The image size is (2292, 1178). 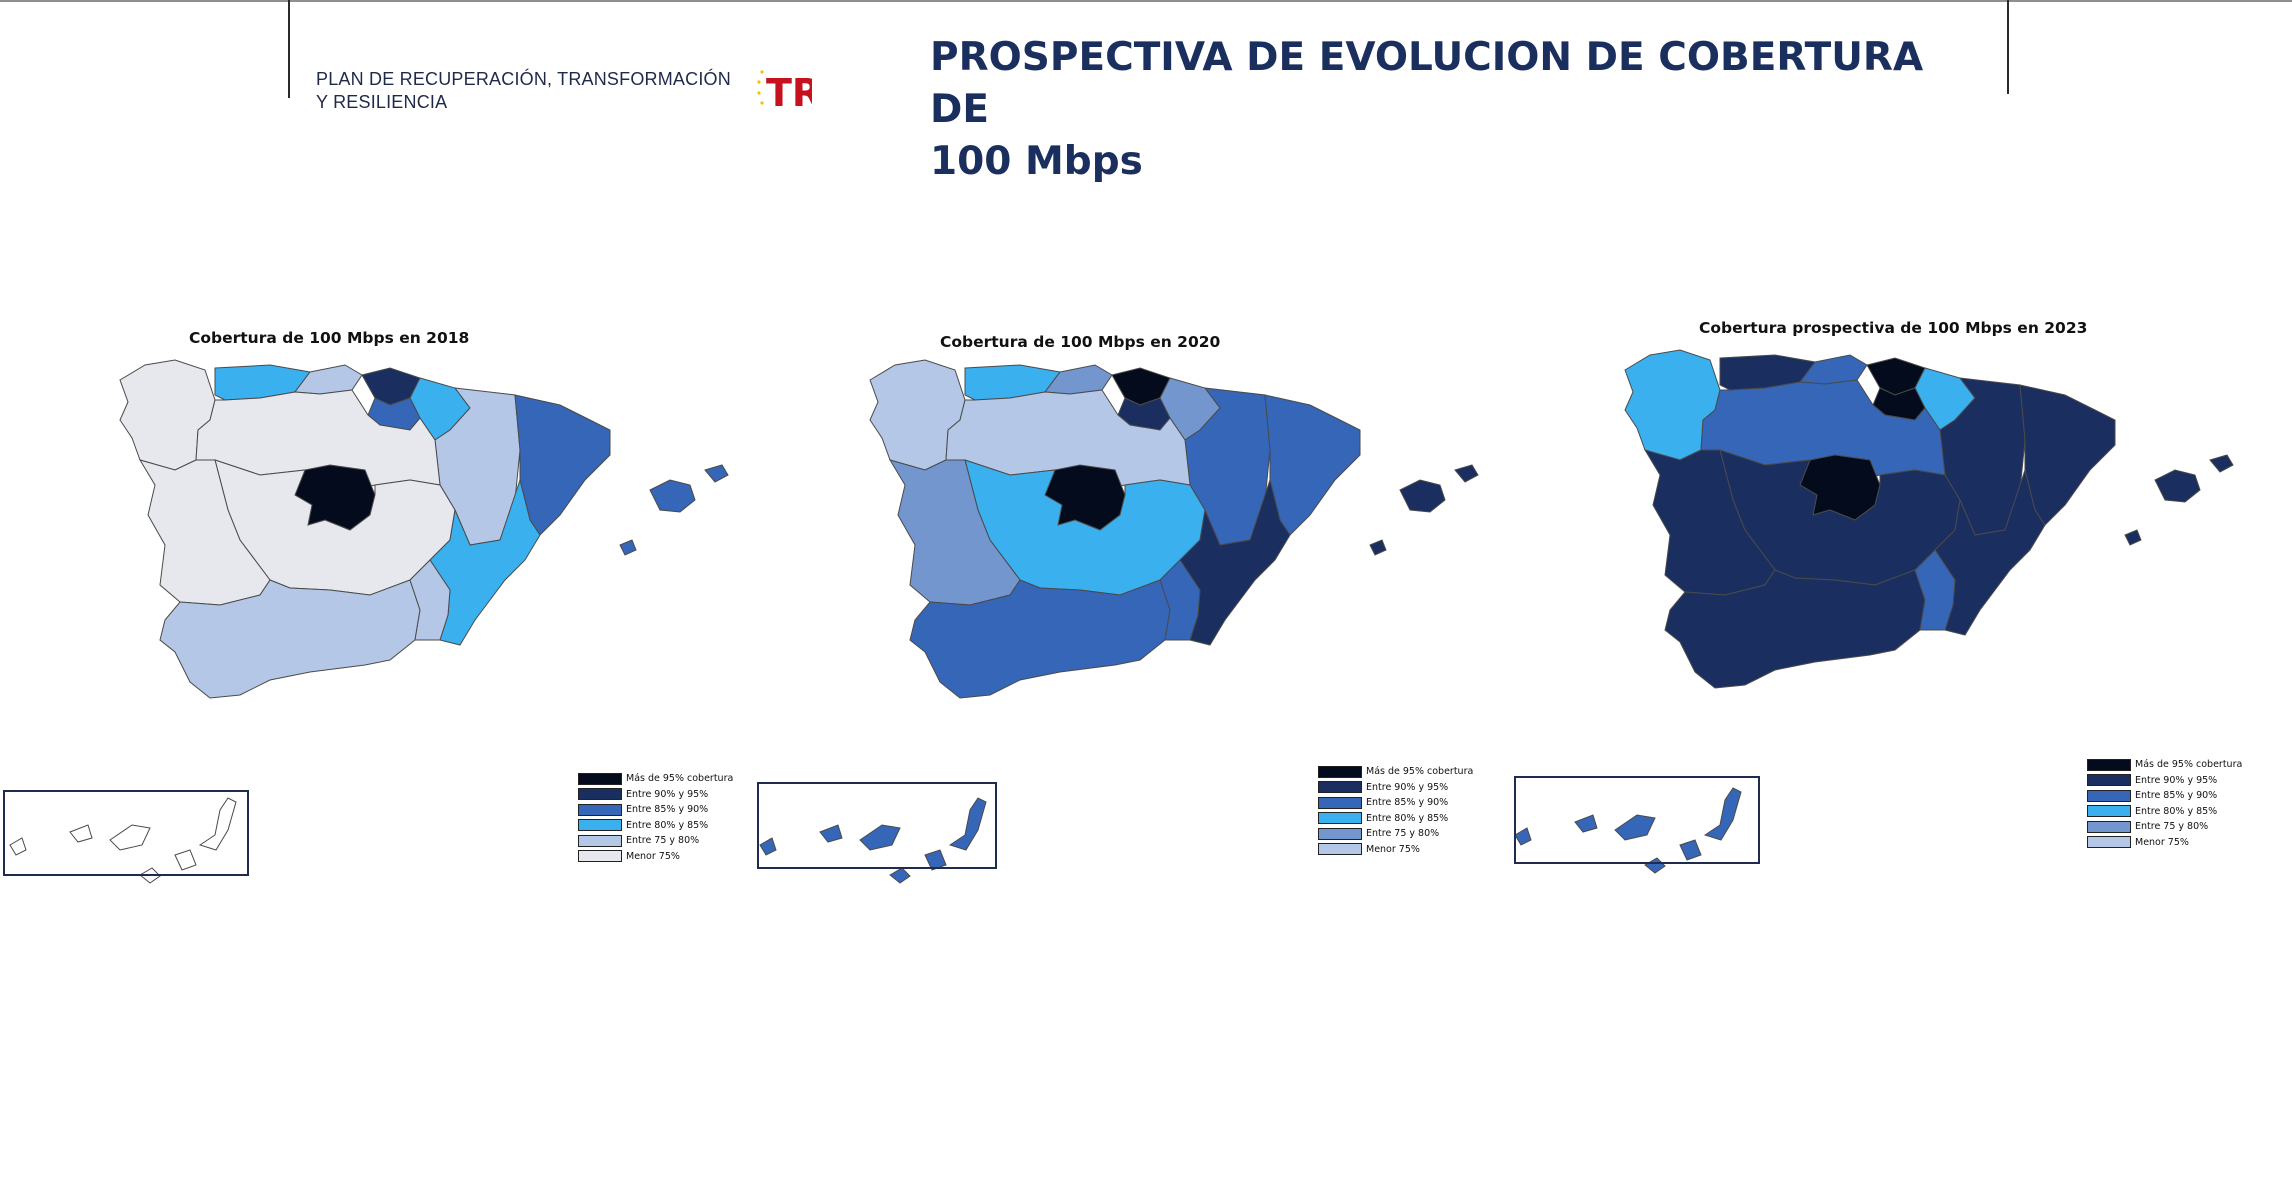 What do you see at coordinates (1036, 161) in the screenshot?
I see `page-title-line-2: 100 Mbps` at bounding box center [1036, 161].